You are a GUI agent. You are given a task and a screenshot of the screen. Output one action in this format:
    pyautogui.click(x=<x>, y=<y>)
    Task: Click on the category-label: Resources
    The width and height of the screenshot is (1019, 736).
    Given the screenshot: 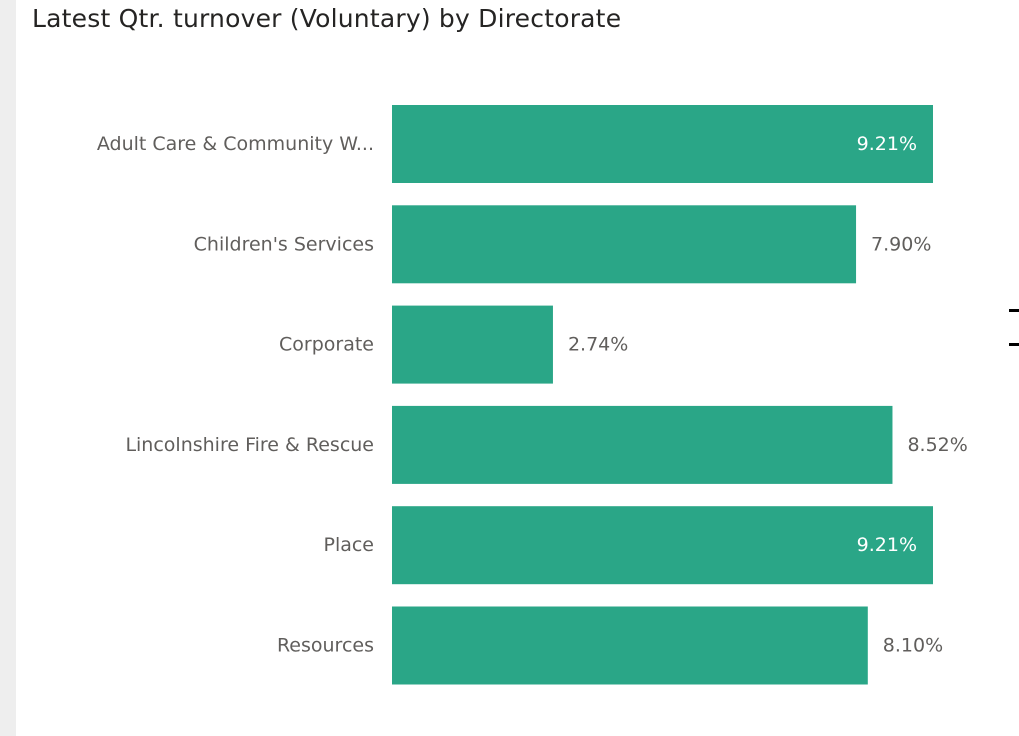 What is the action you would take?
    pyautogui.click(x=325, y=646)
    